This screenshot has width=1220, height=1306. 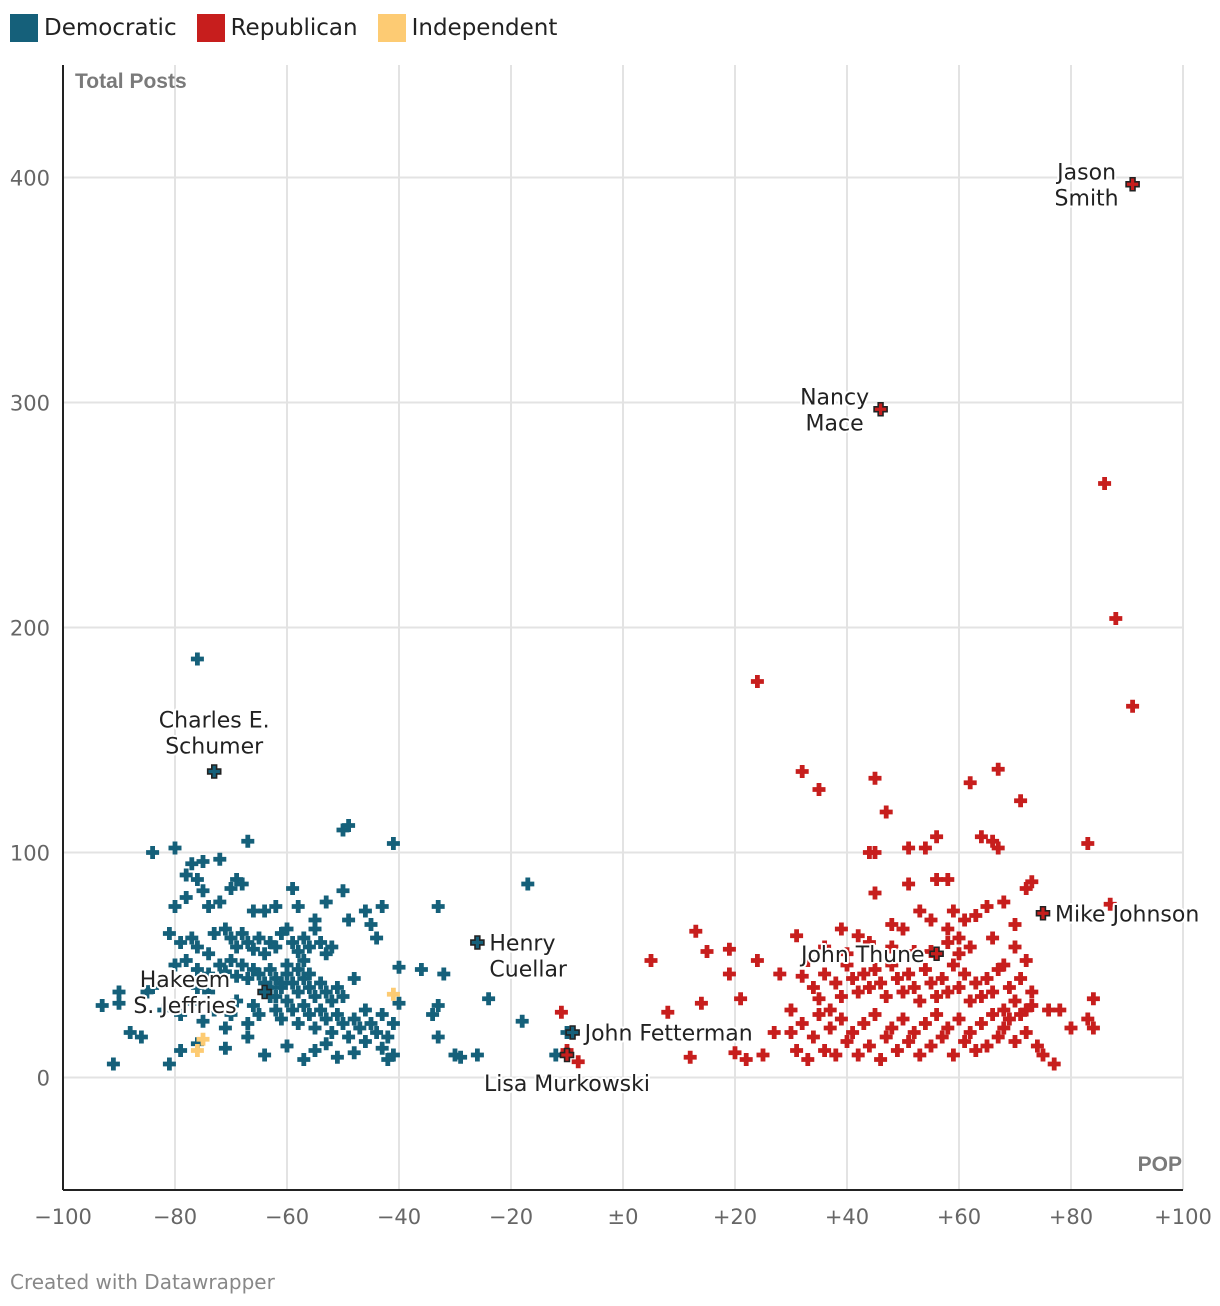 What do you see at coordinates (24, 28) in the screenshot?
I see `legend-swatch-democratic` at bounding box center [24, 28].